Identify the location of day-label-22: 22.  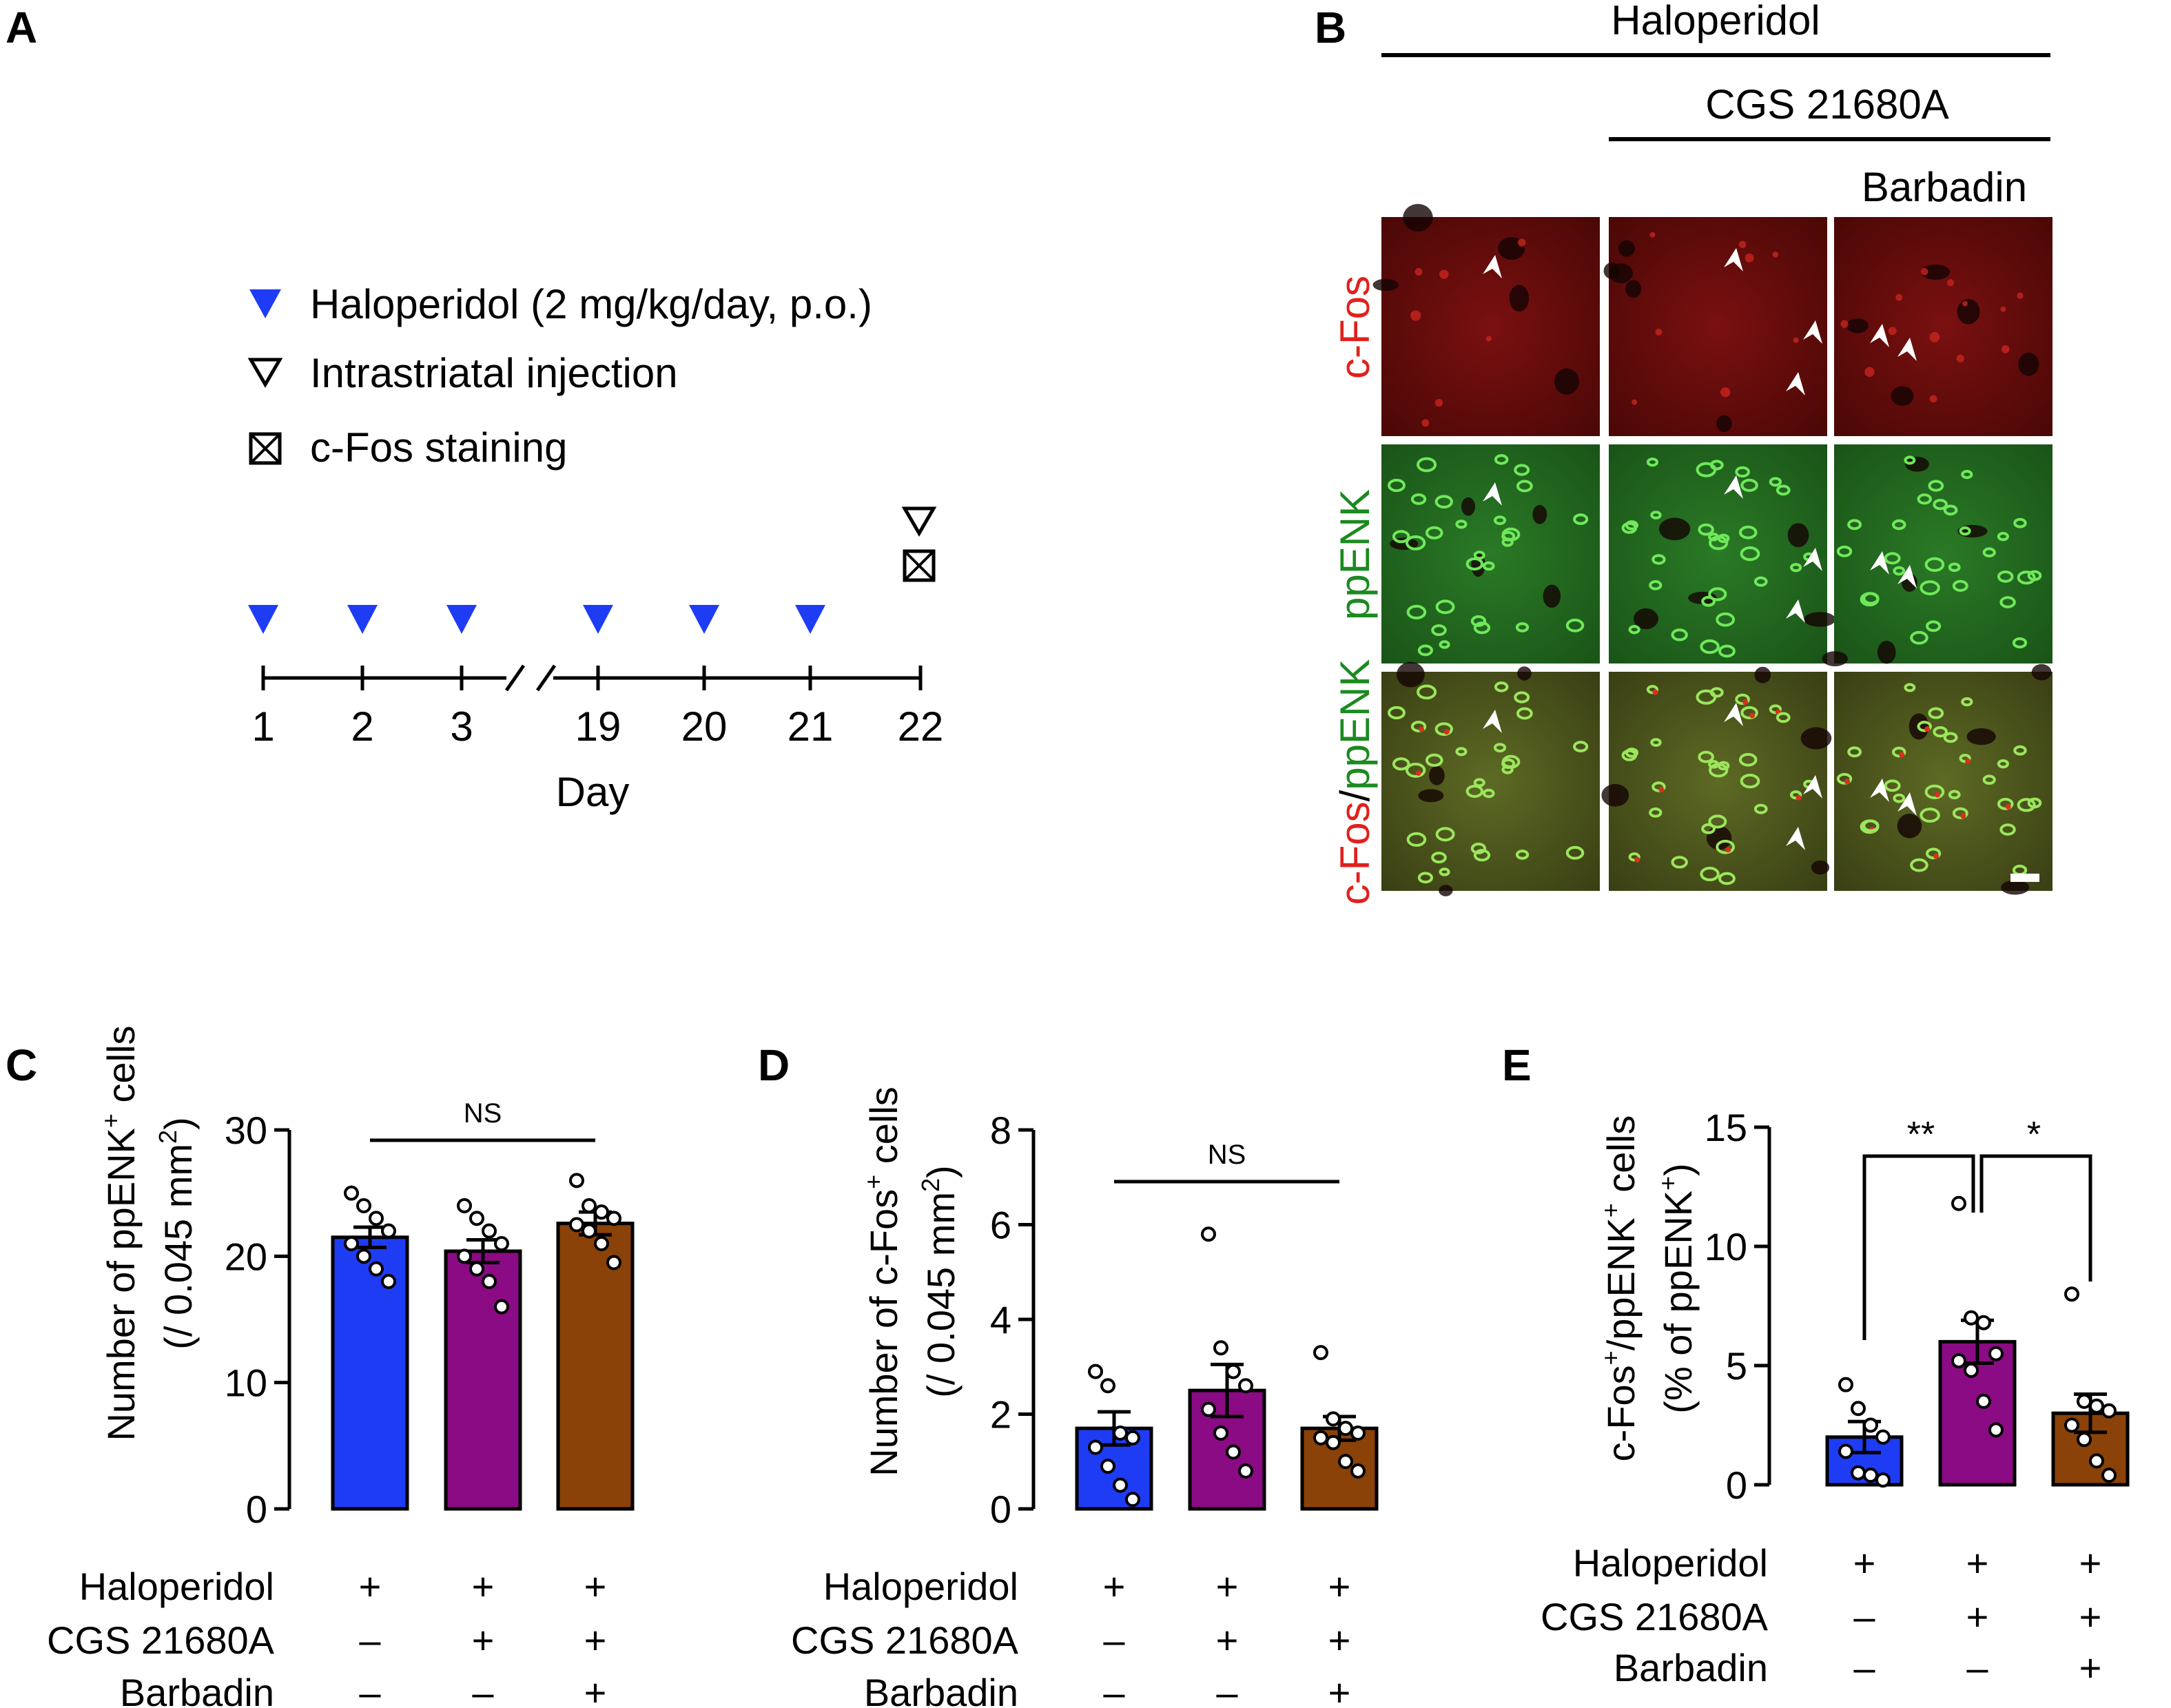
(921, 726).